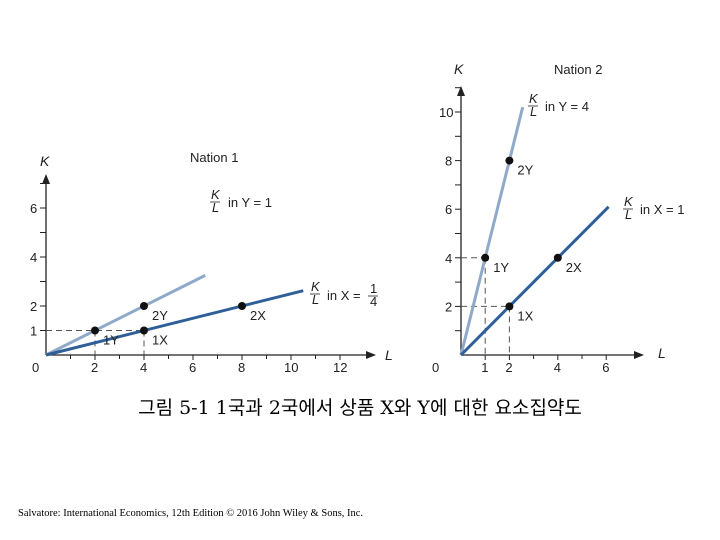  Describe the element at coordinates (215, 207) in the screenshot. I see `nation1-y-ray-l: L` at that location.